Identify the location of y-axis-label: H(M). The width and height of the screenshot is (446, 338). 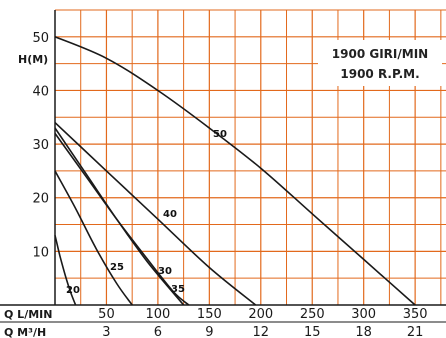
(33, 59).